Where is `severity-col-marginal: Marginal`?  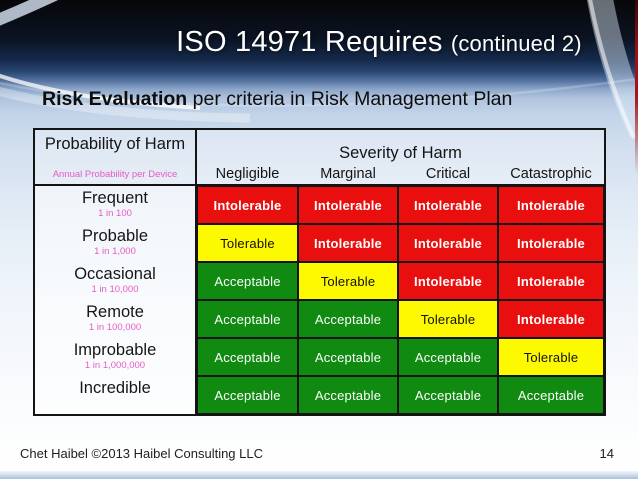 severity-col-marginal: Marginal is located at coordinates (348, 175).